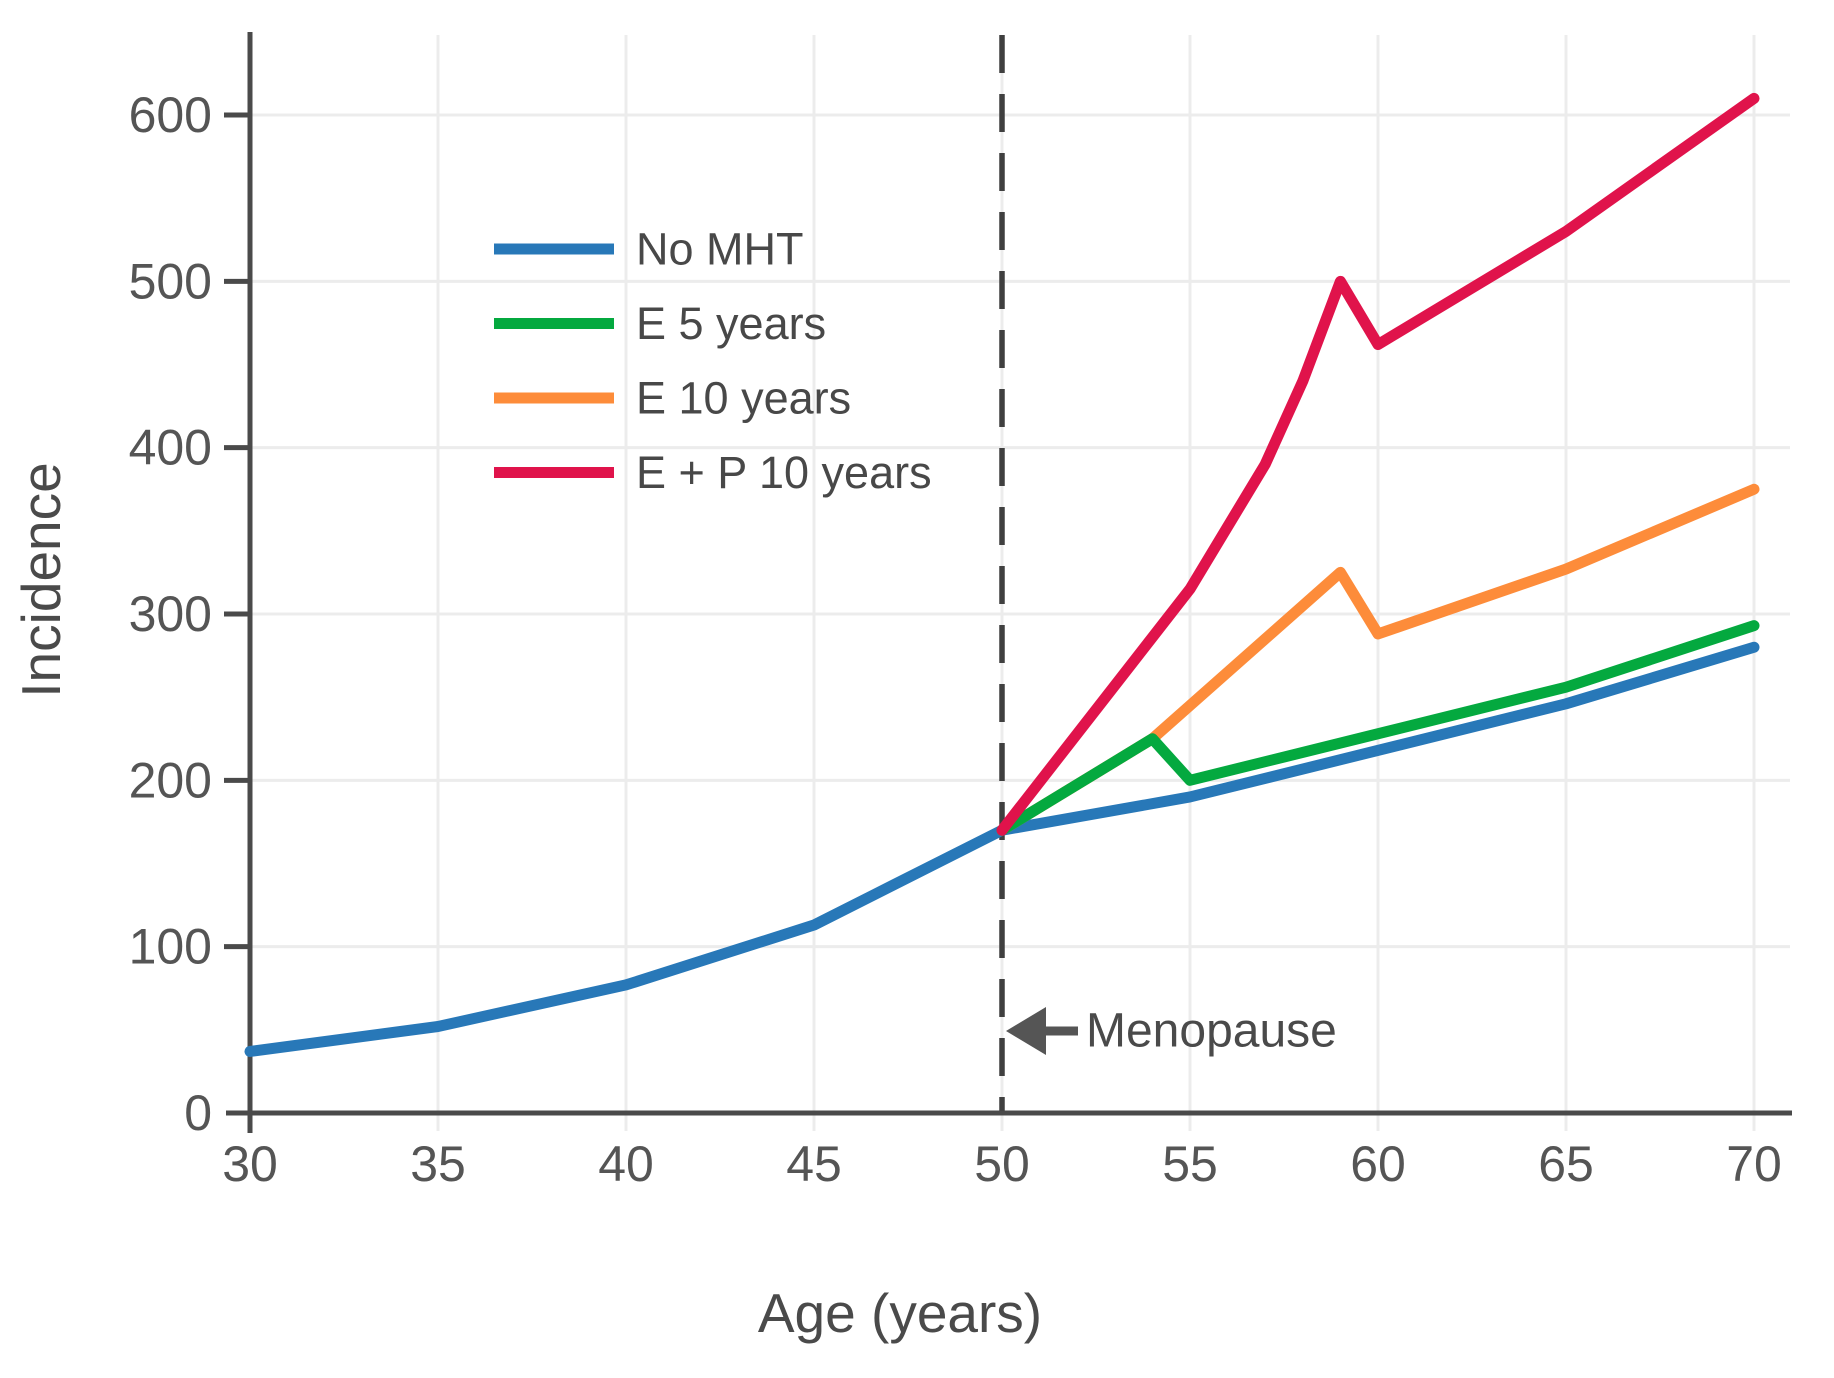 This screenshot has height=1378, width=1834. I want to click on y-tick-label: 400, so click(170, 448).